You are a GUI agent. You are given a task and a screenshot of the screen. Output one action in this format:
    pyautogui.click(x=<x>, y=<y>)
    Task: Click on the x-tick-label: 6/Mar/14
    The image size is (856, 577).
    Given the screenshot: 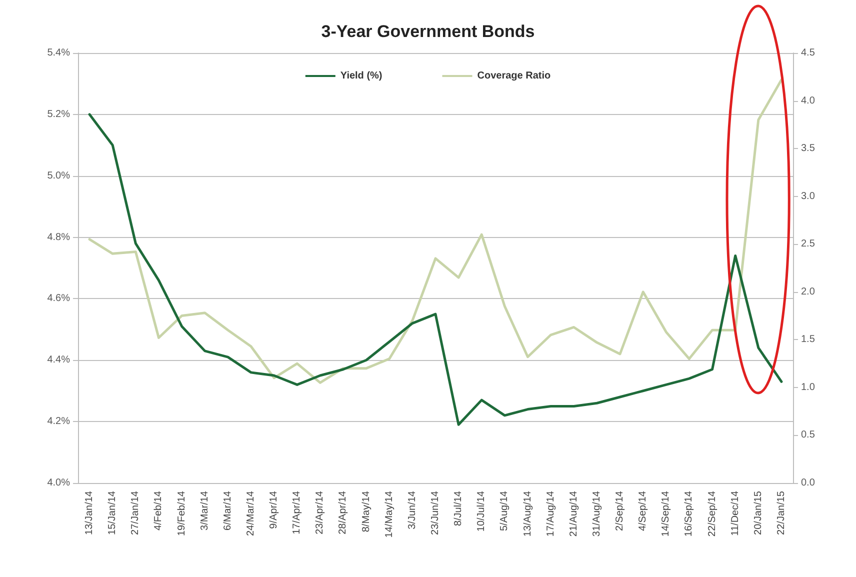 What is the action you would take?
    pyautogui.click(x=228, y=510)
    